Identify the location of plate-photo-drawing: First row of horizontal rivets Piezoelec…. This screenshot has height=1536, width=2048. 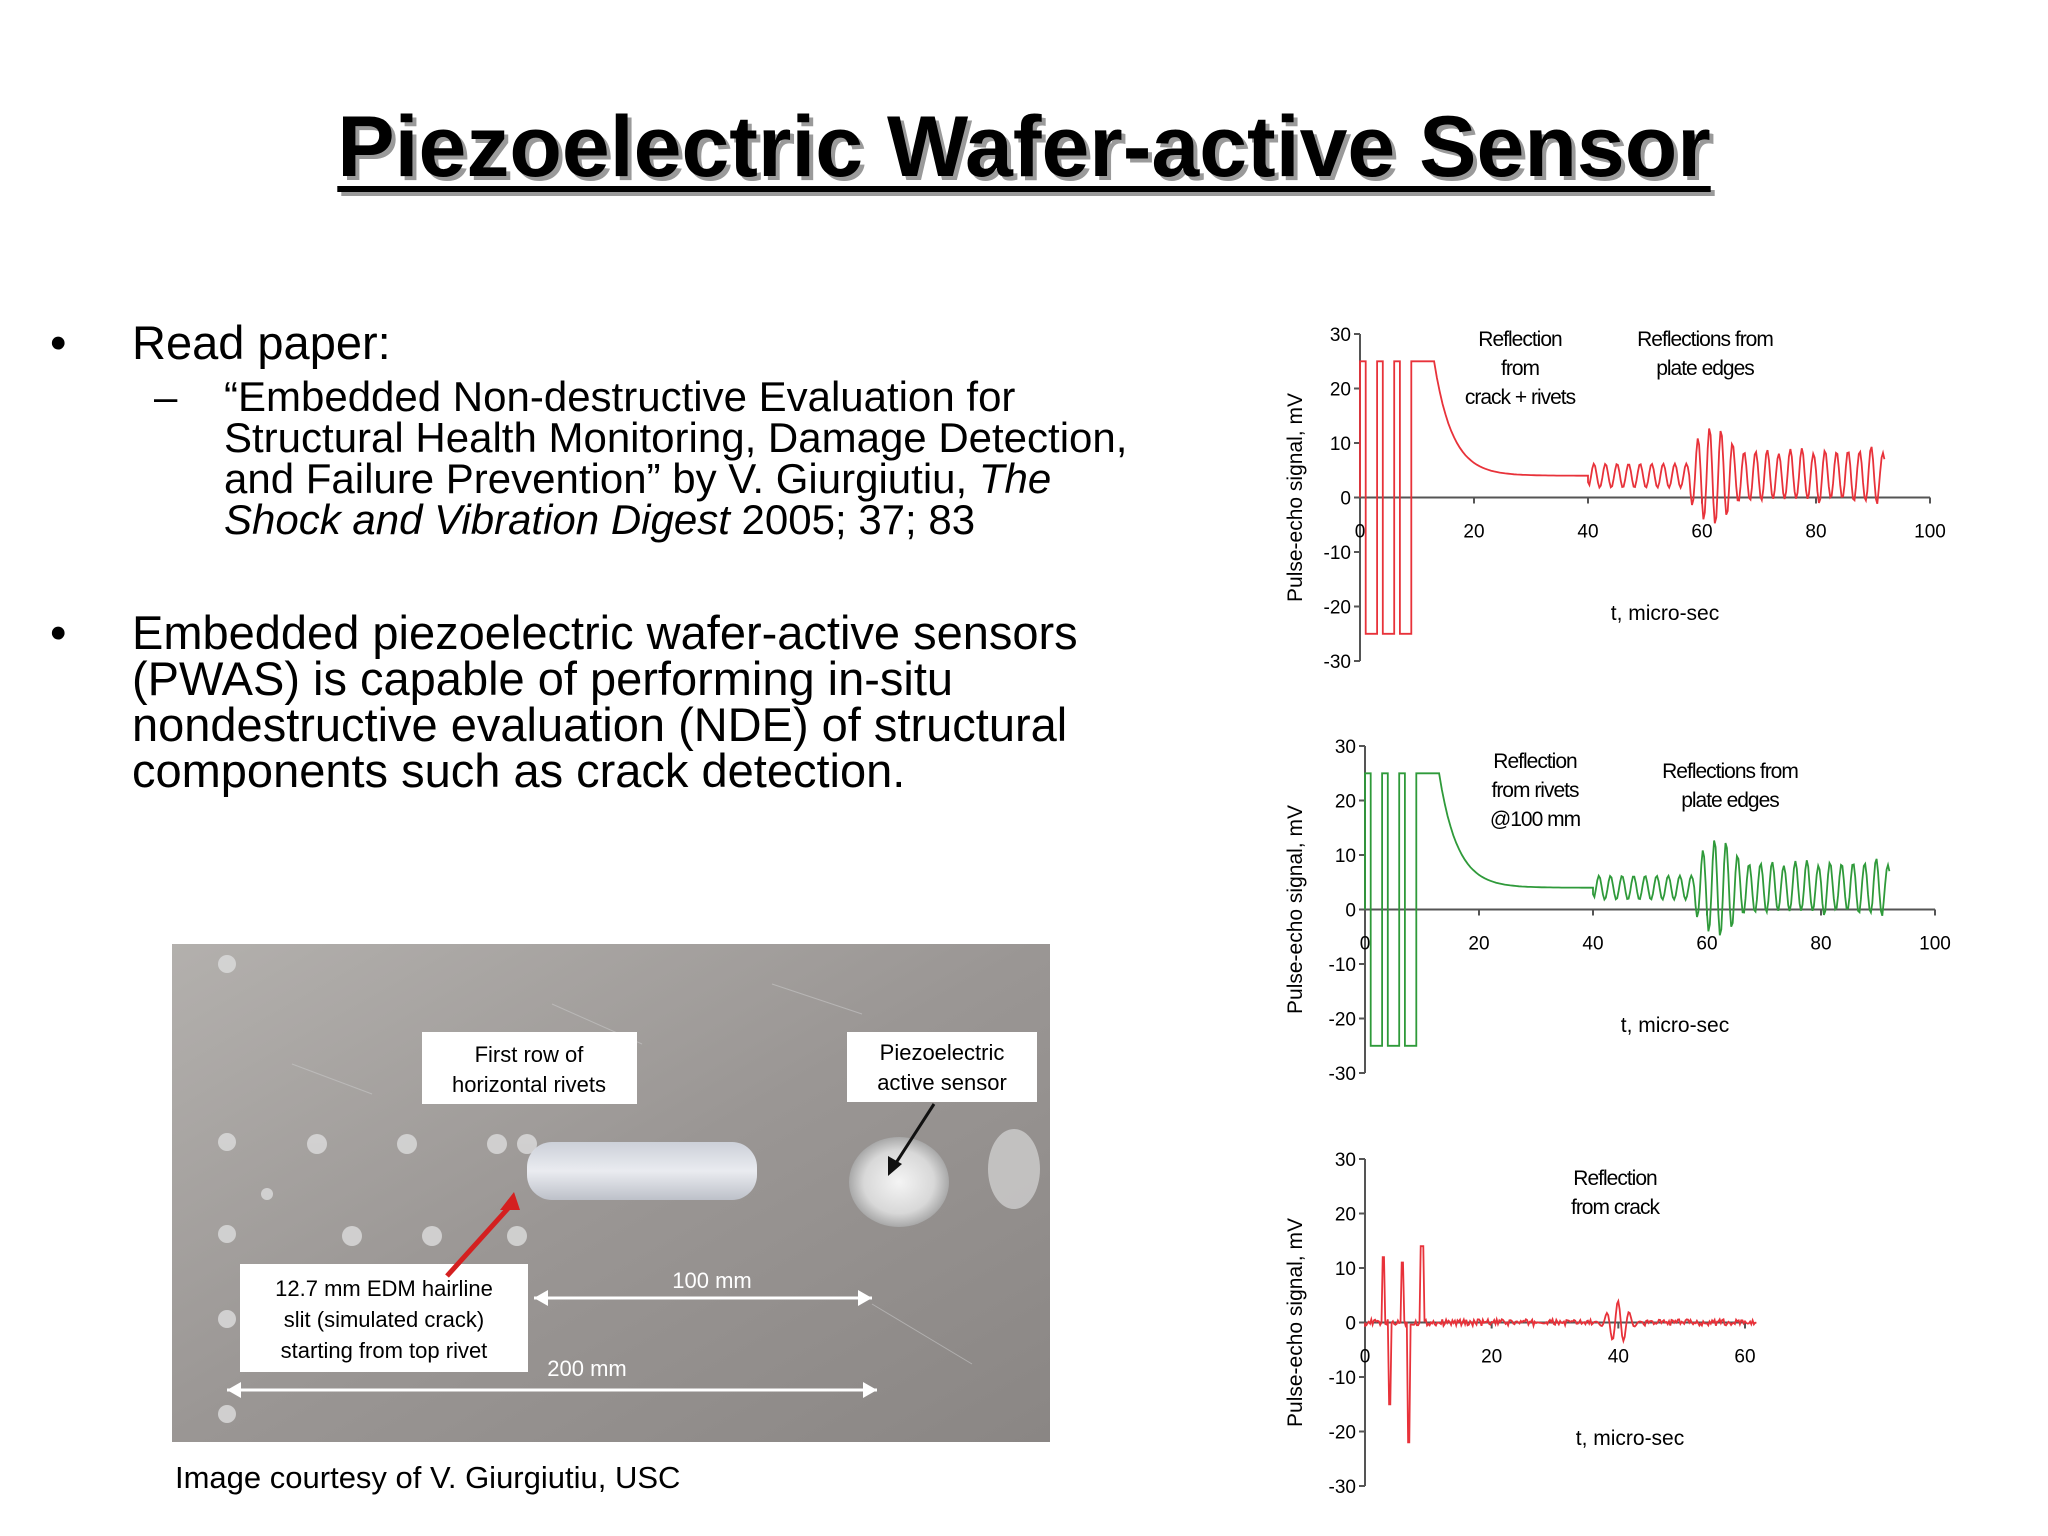
(611, 1193).